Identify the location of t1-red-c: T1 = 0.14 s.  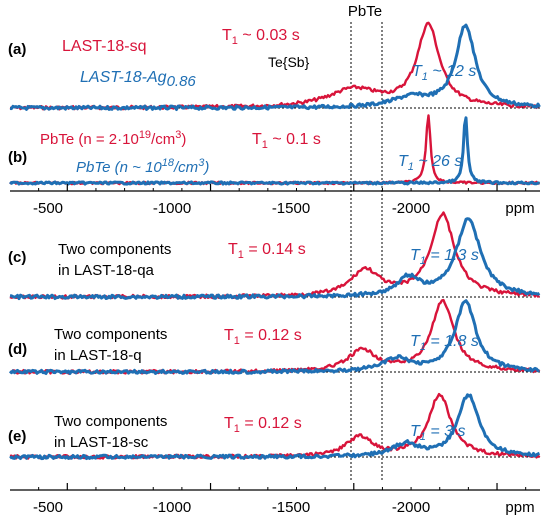
(267, 251).